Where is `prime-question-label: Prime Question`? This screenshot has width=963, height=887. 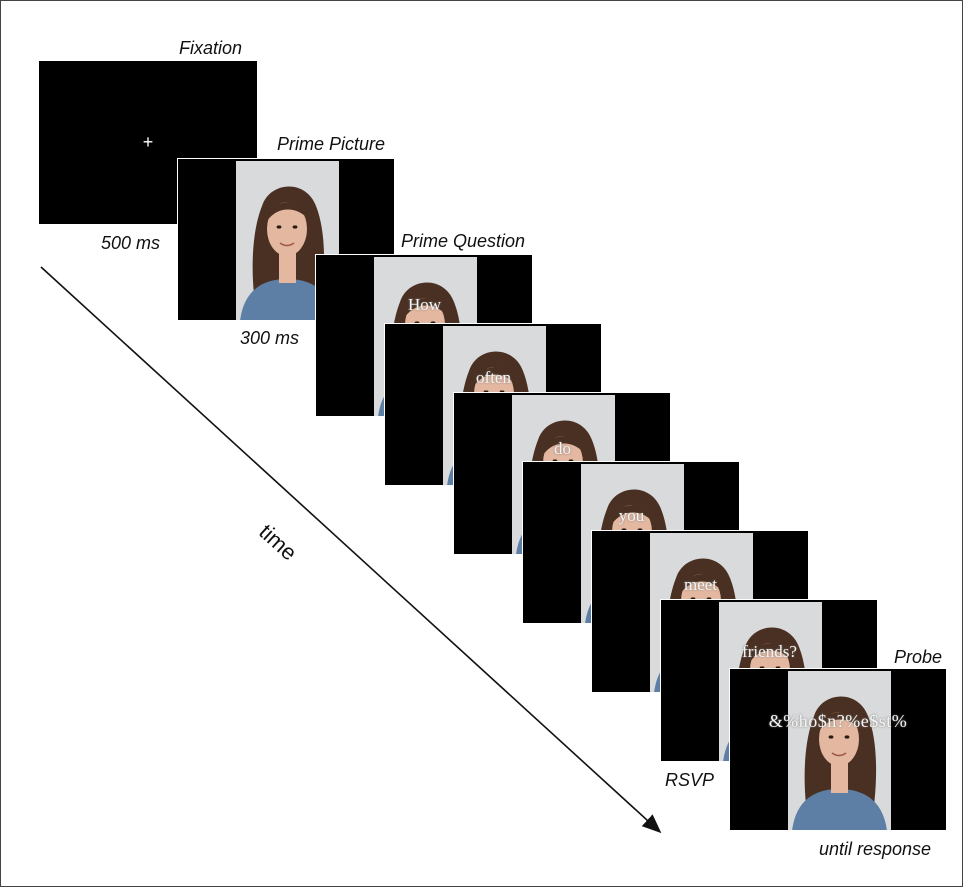
prime-question-label: Prime Question is located at coordinates (463, 241).